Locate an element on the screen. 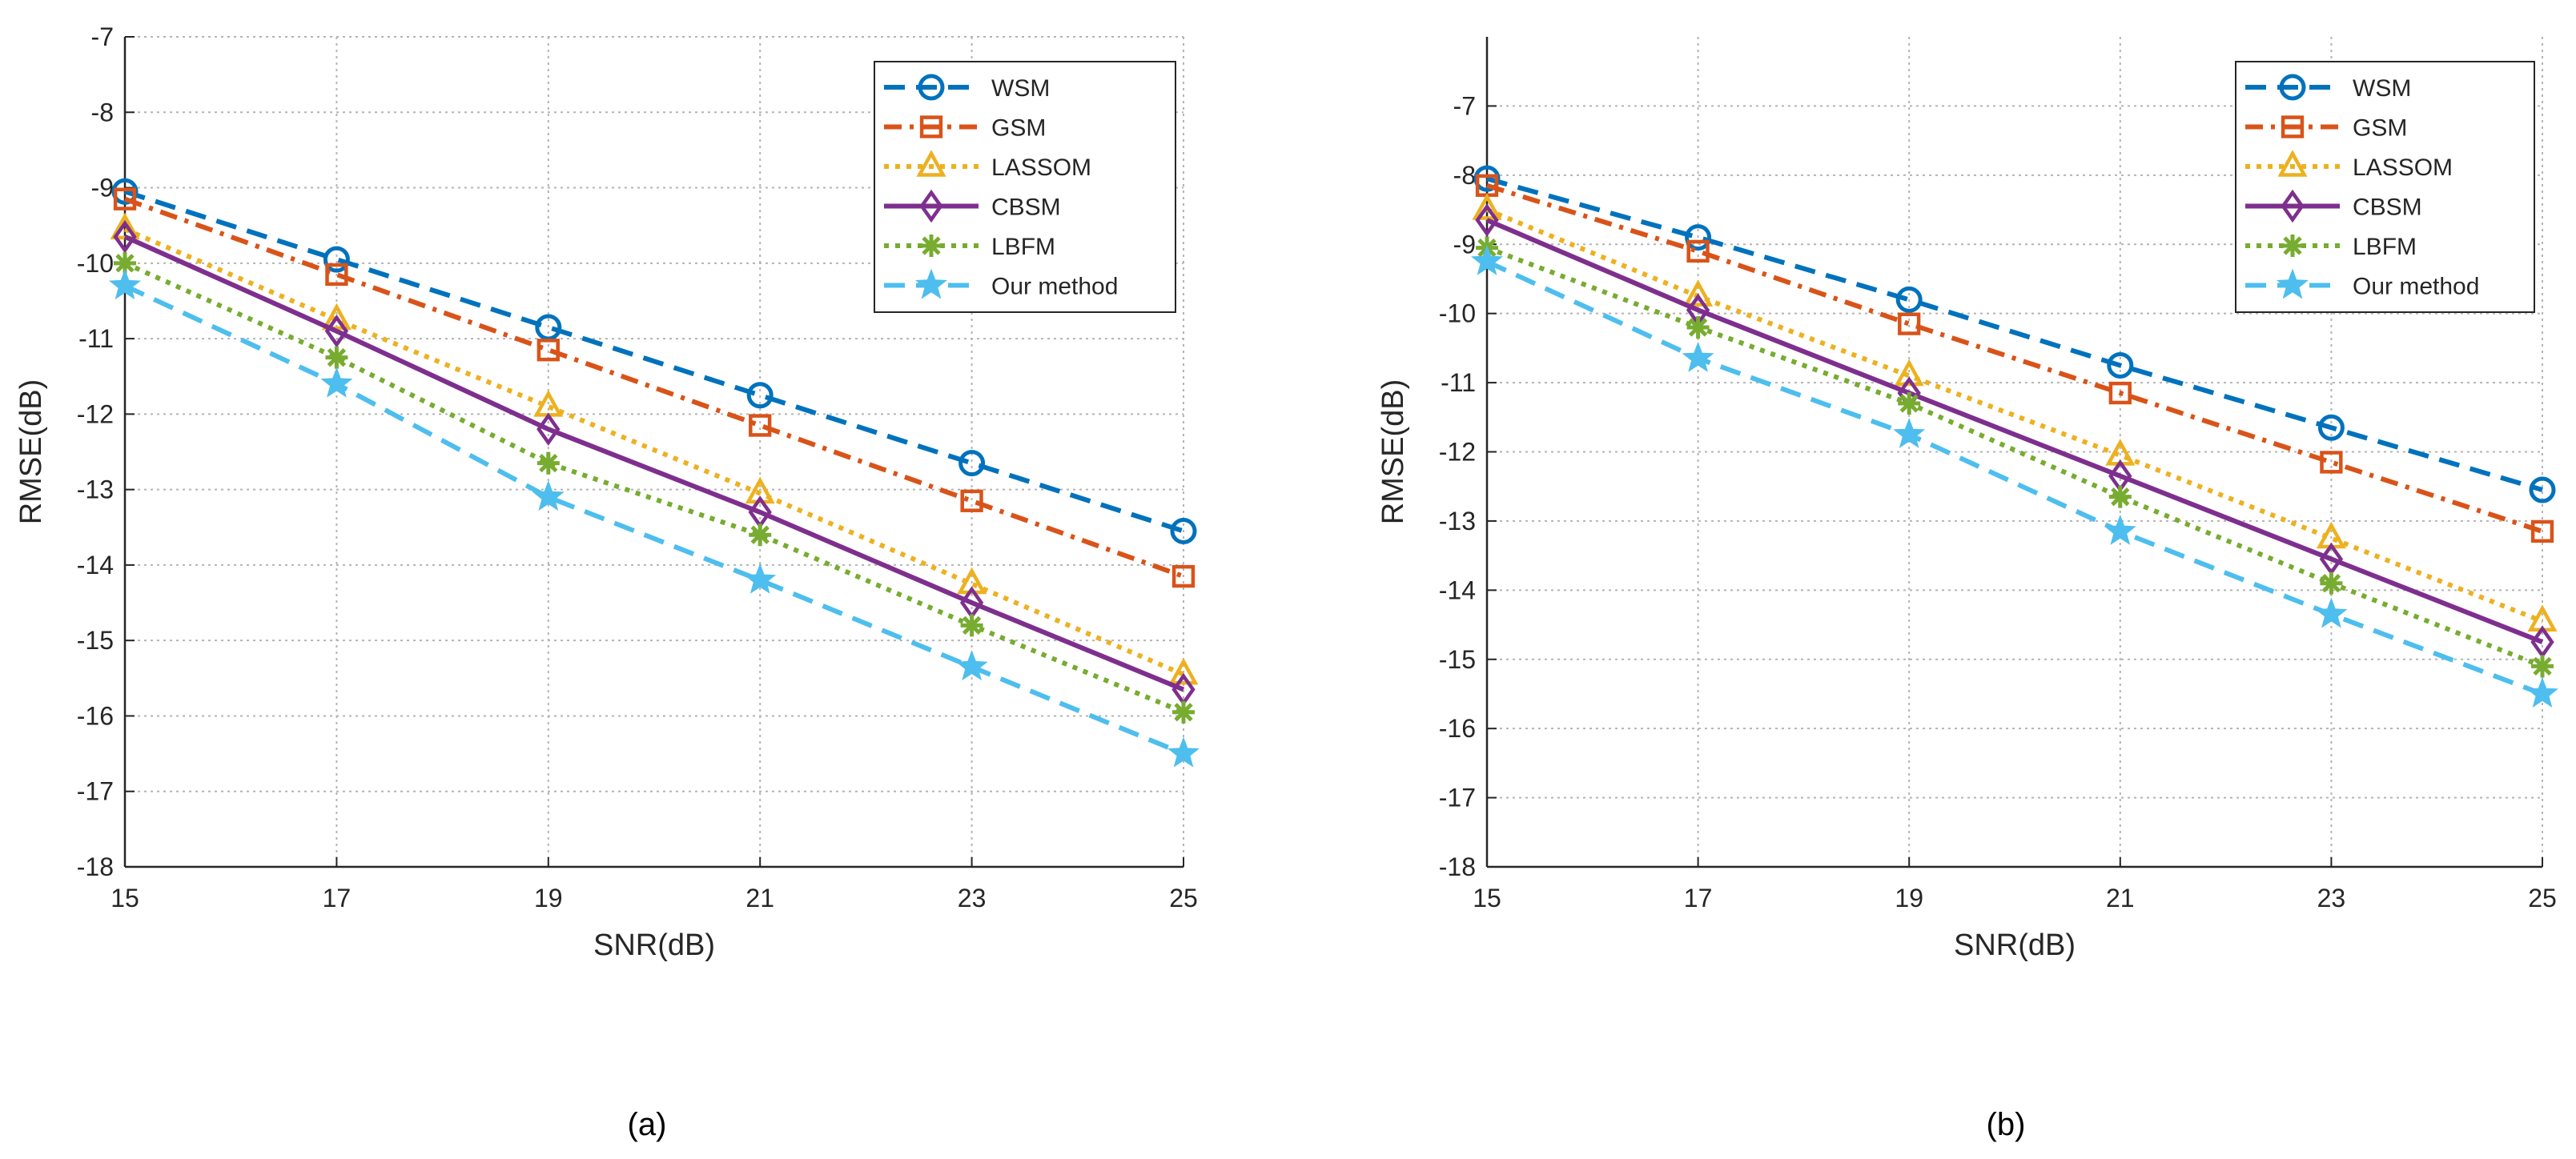 This screenshot has width=2576, height=1159. legend-item: GSM is located at coordinates (965, 128).